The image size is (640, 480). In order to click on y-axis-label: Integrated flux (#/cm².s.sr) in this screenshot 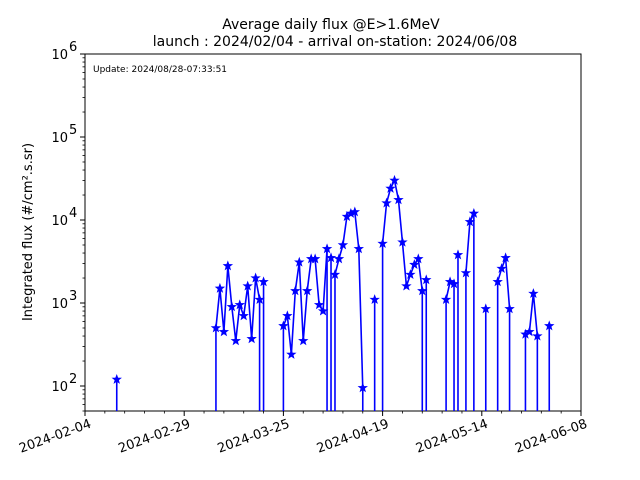, I will do `click(28, 232)`.